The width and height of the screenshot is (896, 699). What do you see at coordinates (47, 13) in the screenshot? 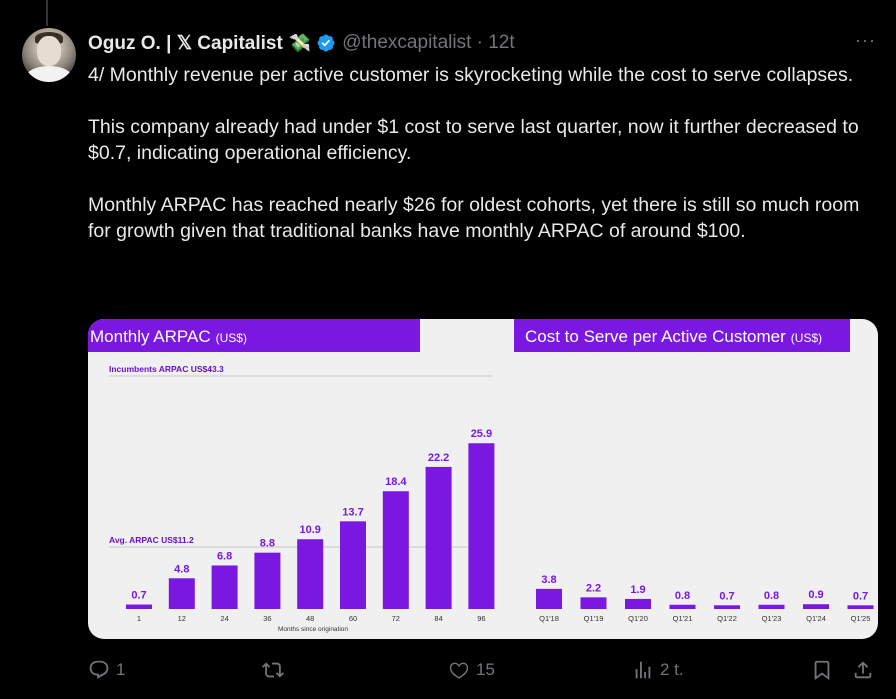
I see `thread-connector-line` at bounding box center [47, 13].